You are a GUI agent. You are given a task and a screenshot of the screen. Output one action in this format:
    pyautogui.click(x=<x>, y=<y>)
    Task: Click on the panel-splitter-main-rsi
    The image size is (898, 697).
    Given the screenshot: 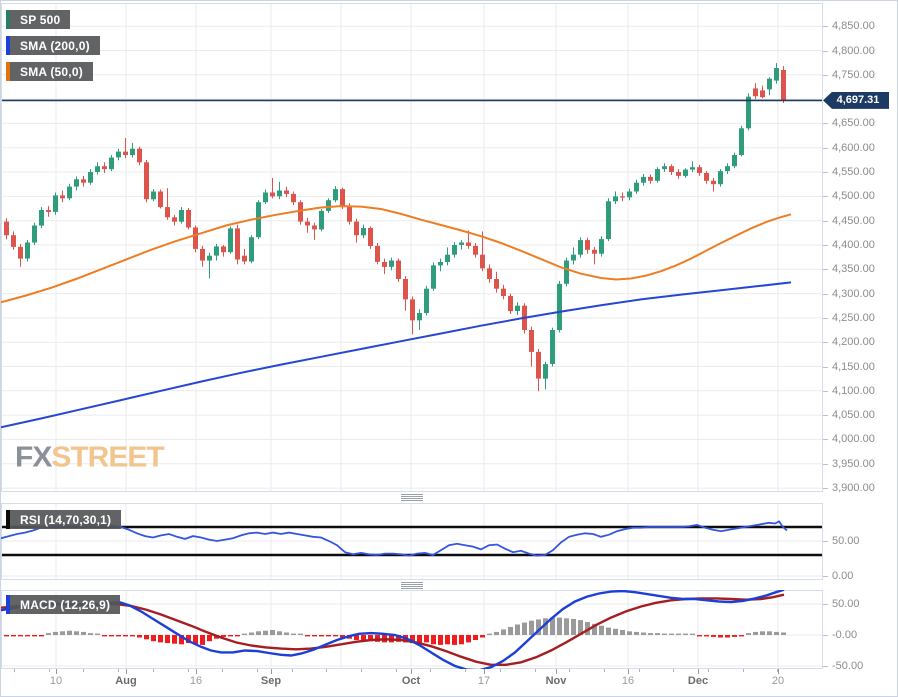 What is the action you would take?
    pyautogui.click(x=412, y=497)
    